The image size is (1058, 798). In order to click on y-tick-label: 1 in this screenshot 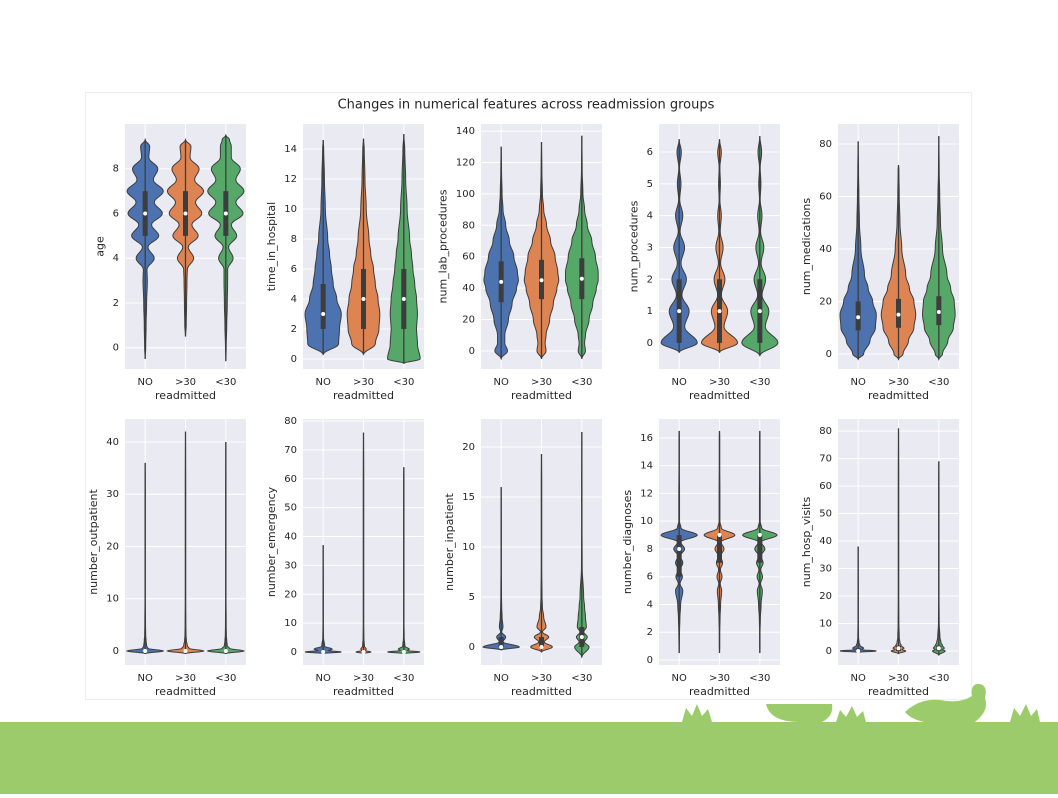, I will do `click(650, 311)`.